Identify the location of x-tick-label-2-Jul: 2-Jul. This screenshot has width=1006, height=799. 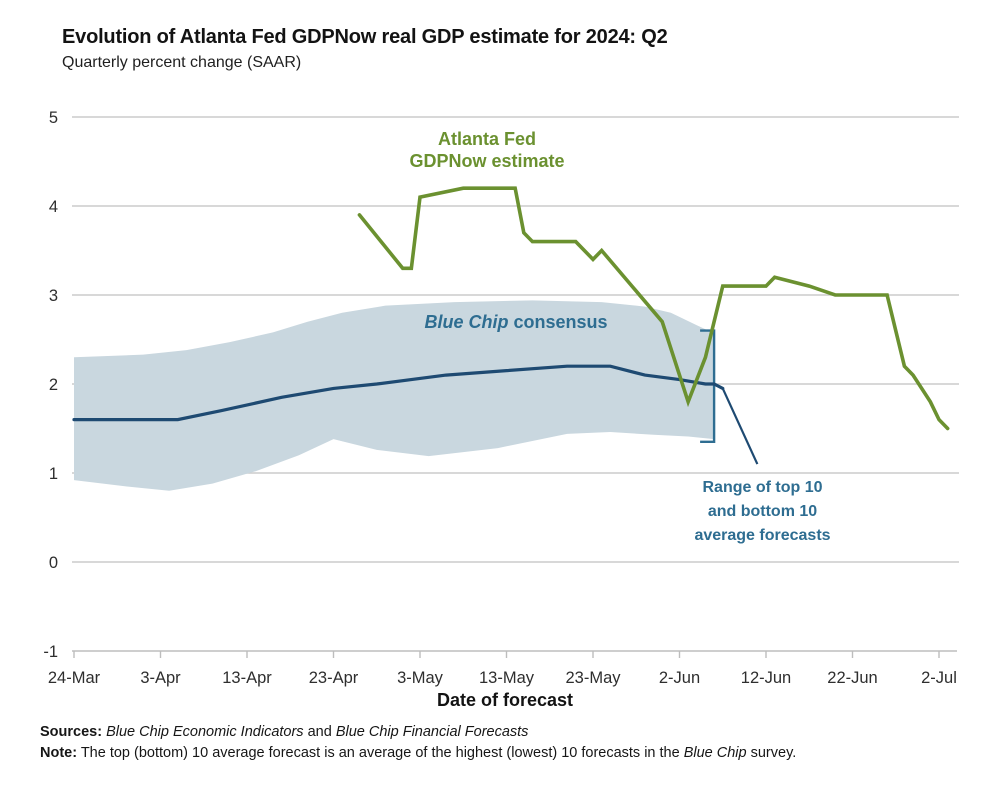
(939, 678).